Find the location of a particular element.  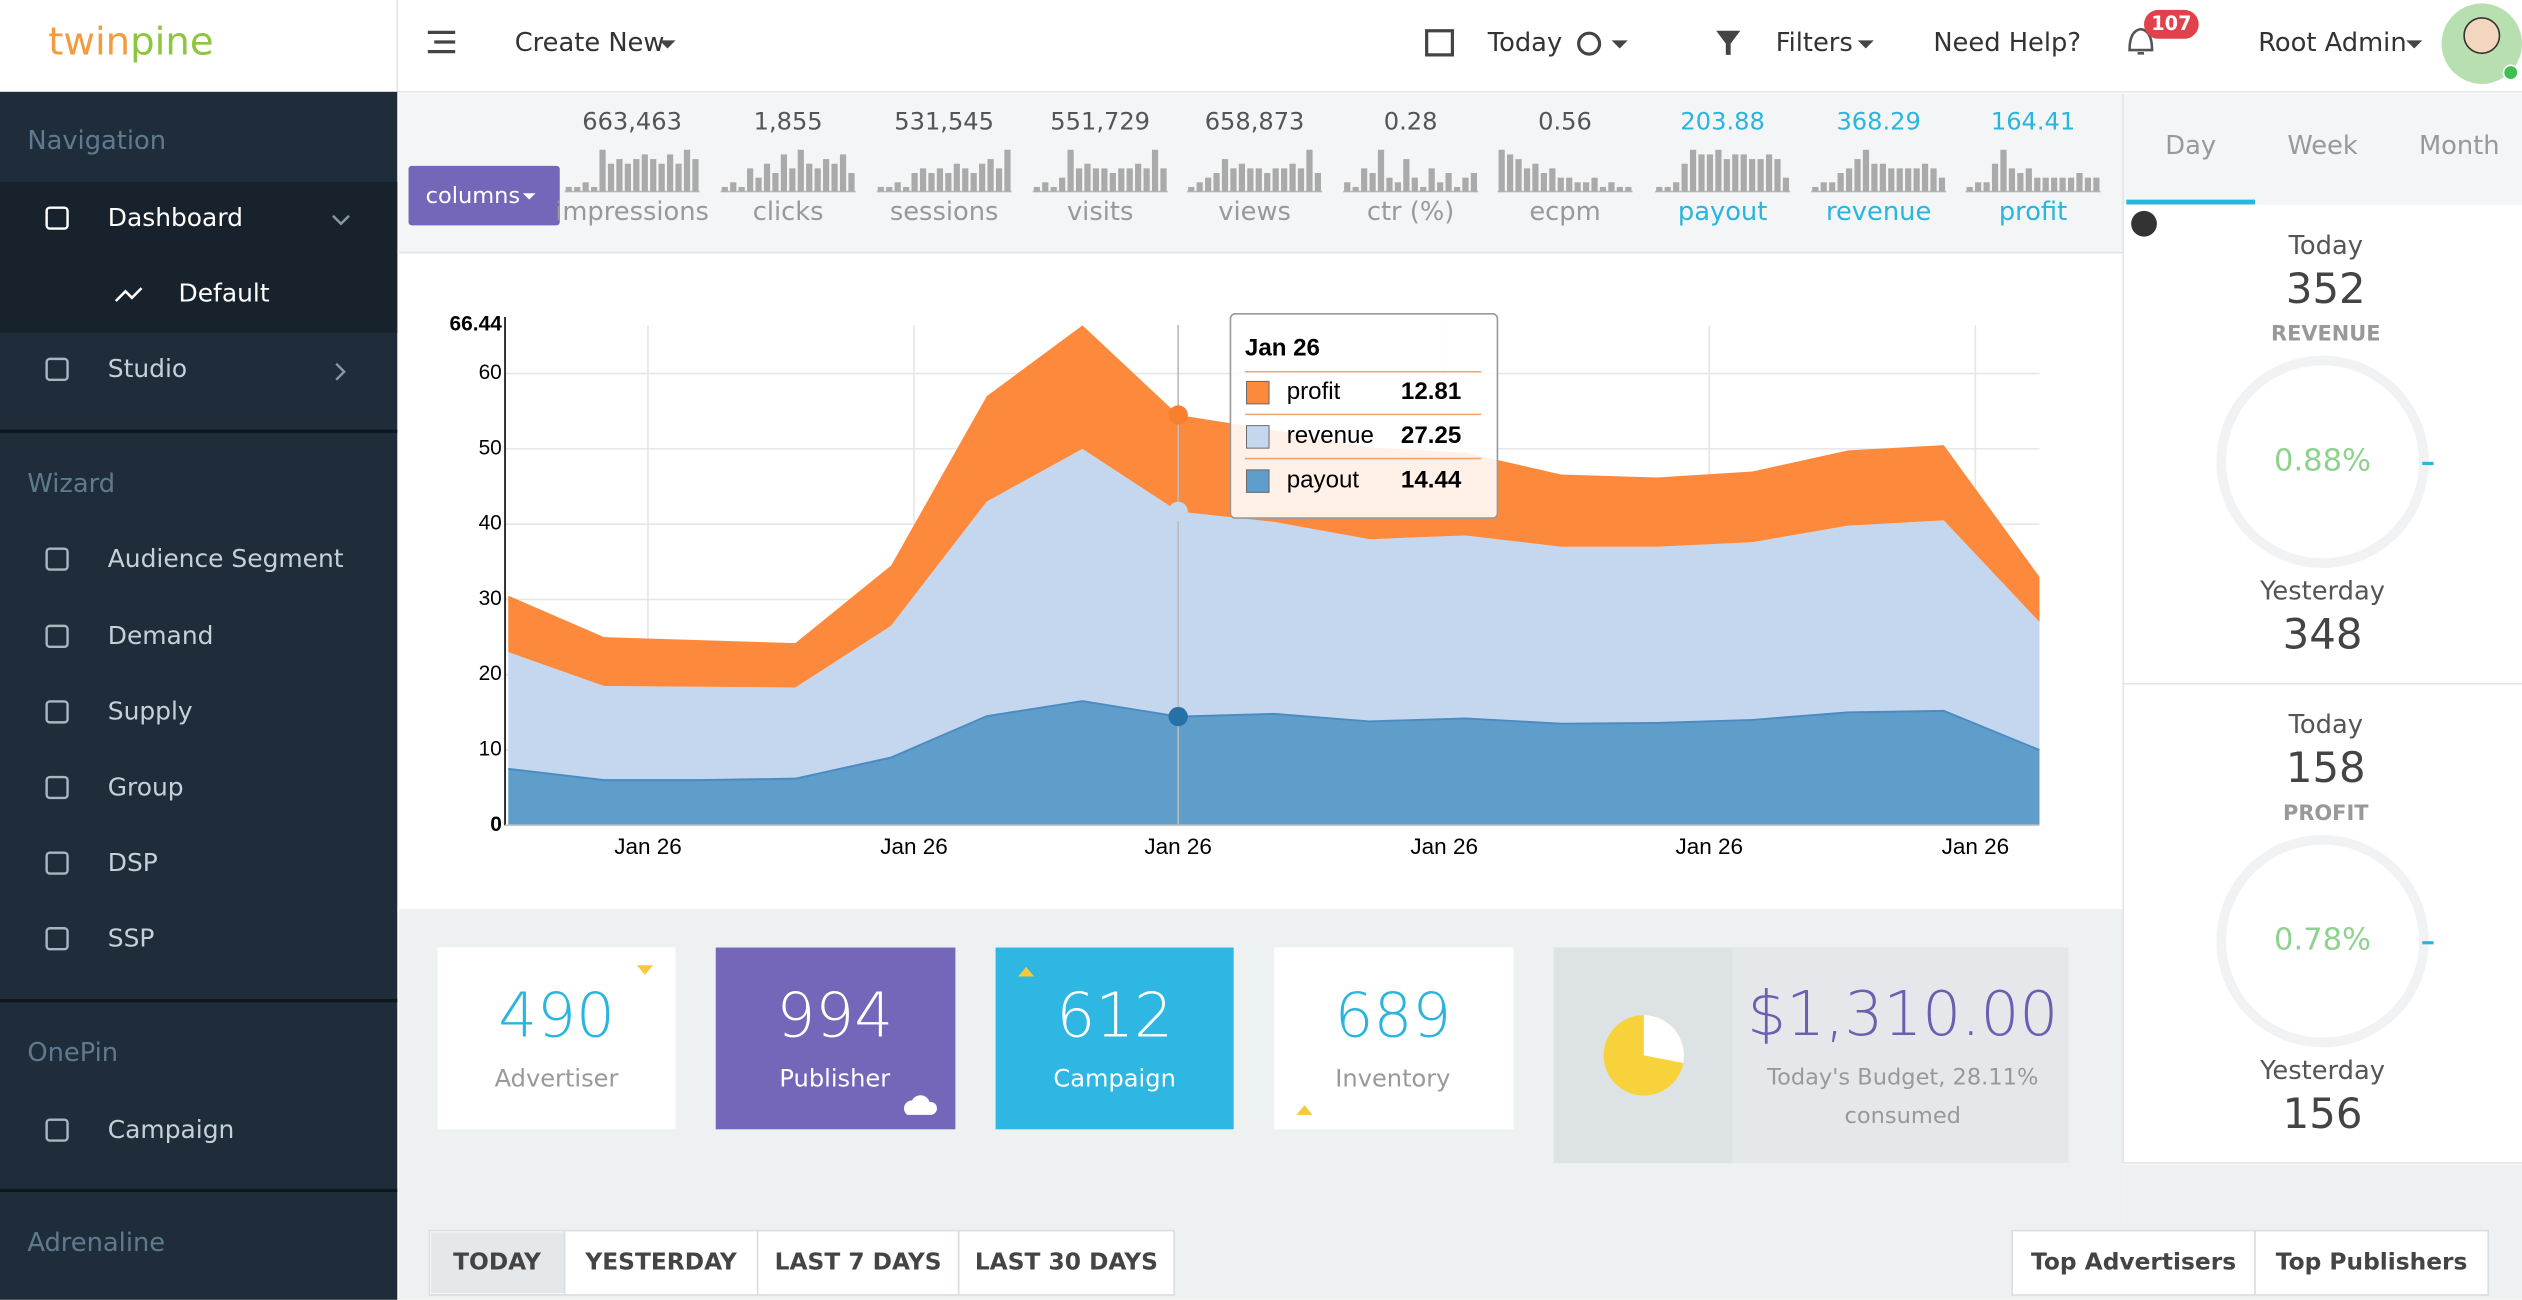

sidebar-item: SSP is located at coordinates (131, 938).